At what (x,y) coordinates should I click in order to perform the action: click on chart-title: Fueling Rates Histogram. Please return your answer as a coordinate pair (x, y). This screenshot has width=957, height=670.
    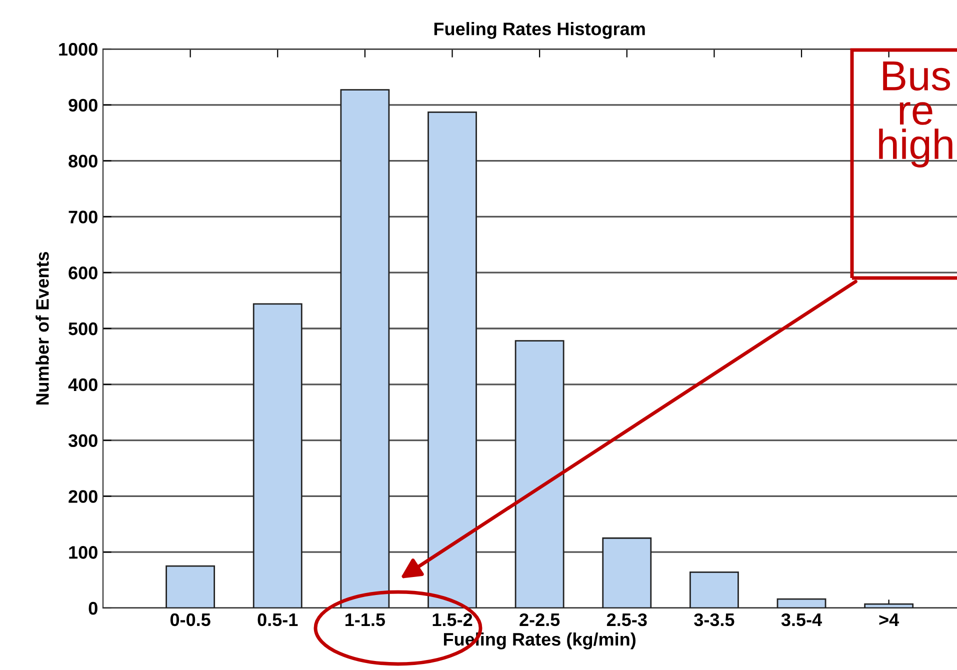
    Looking at the image, I should click on (539, 30).